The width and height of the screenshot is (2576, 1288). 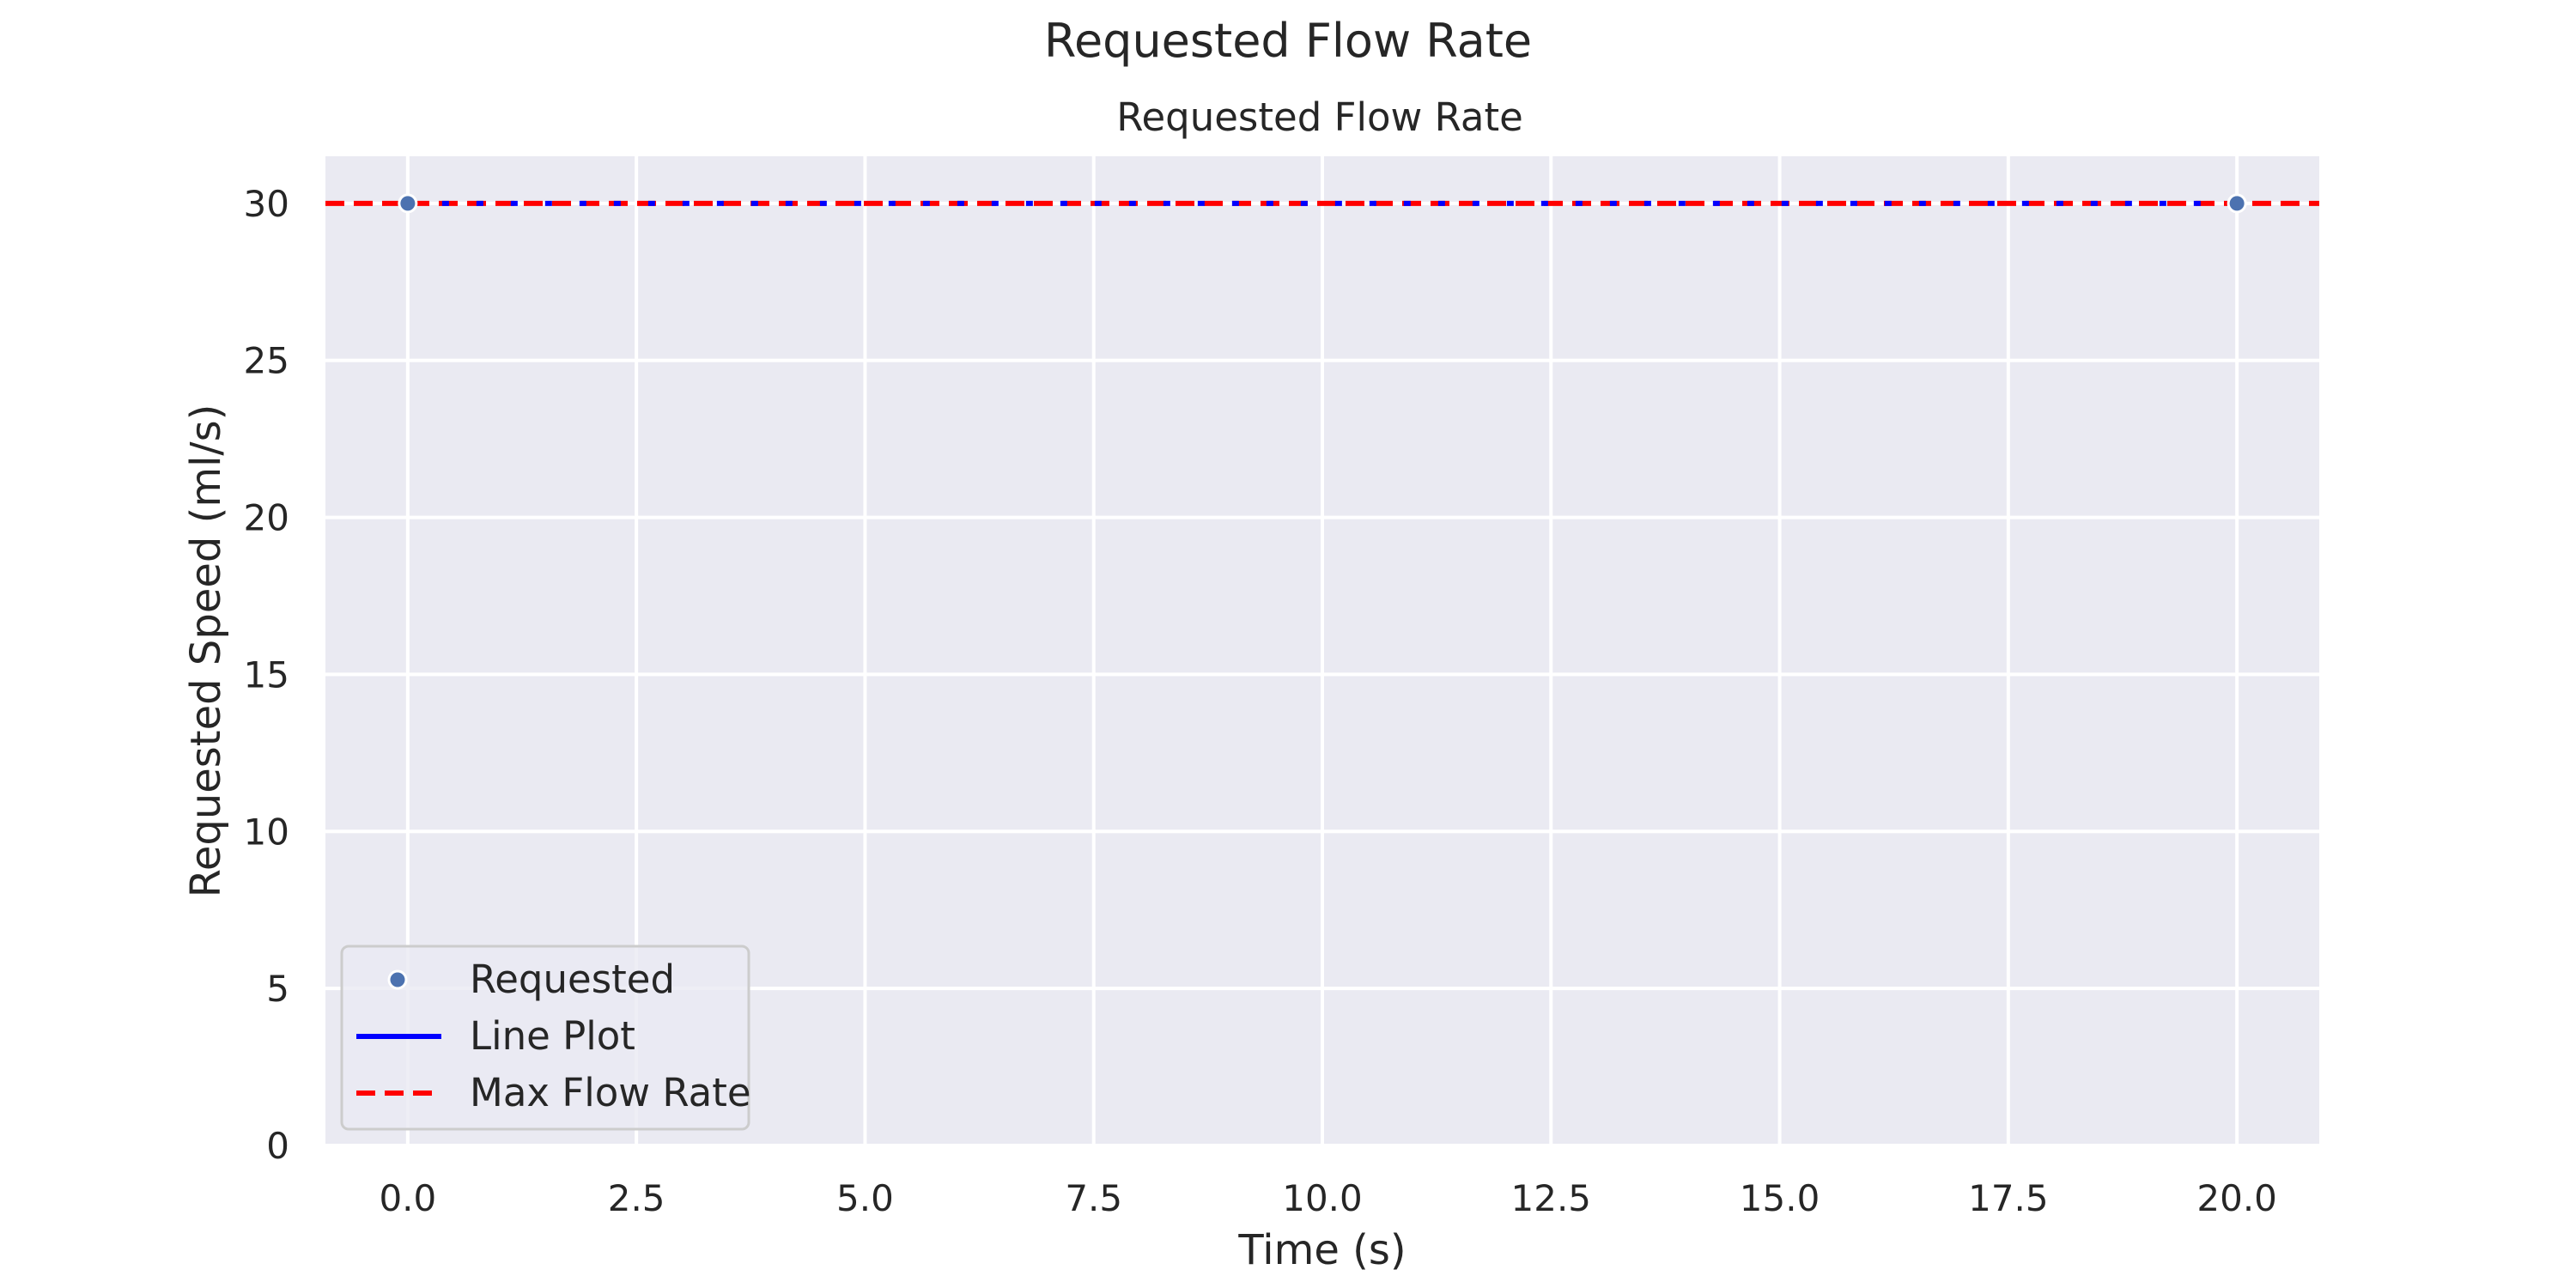 I want to click on legend-label: Line Plot, so click(x=552, y=1036).